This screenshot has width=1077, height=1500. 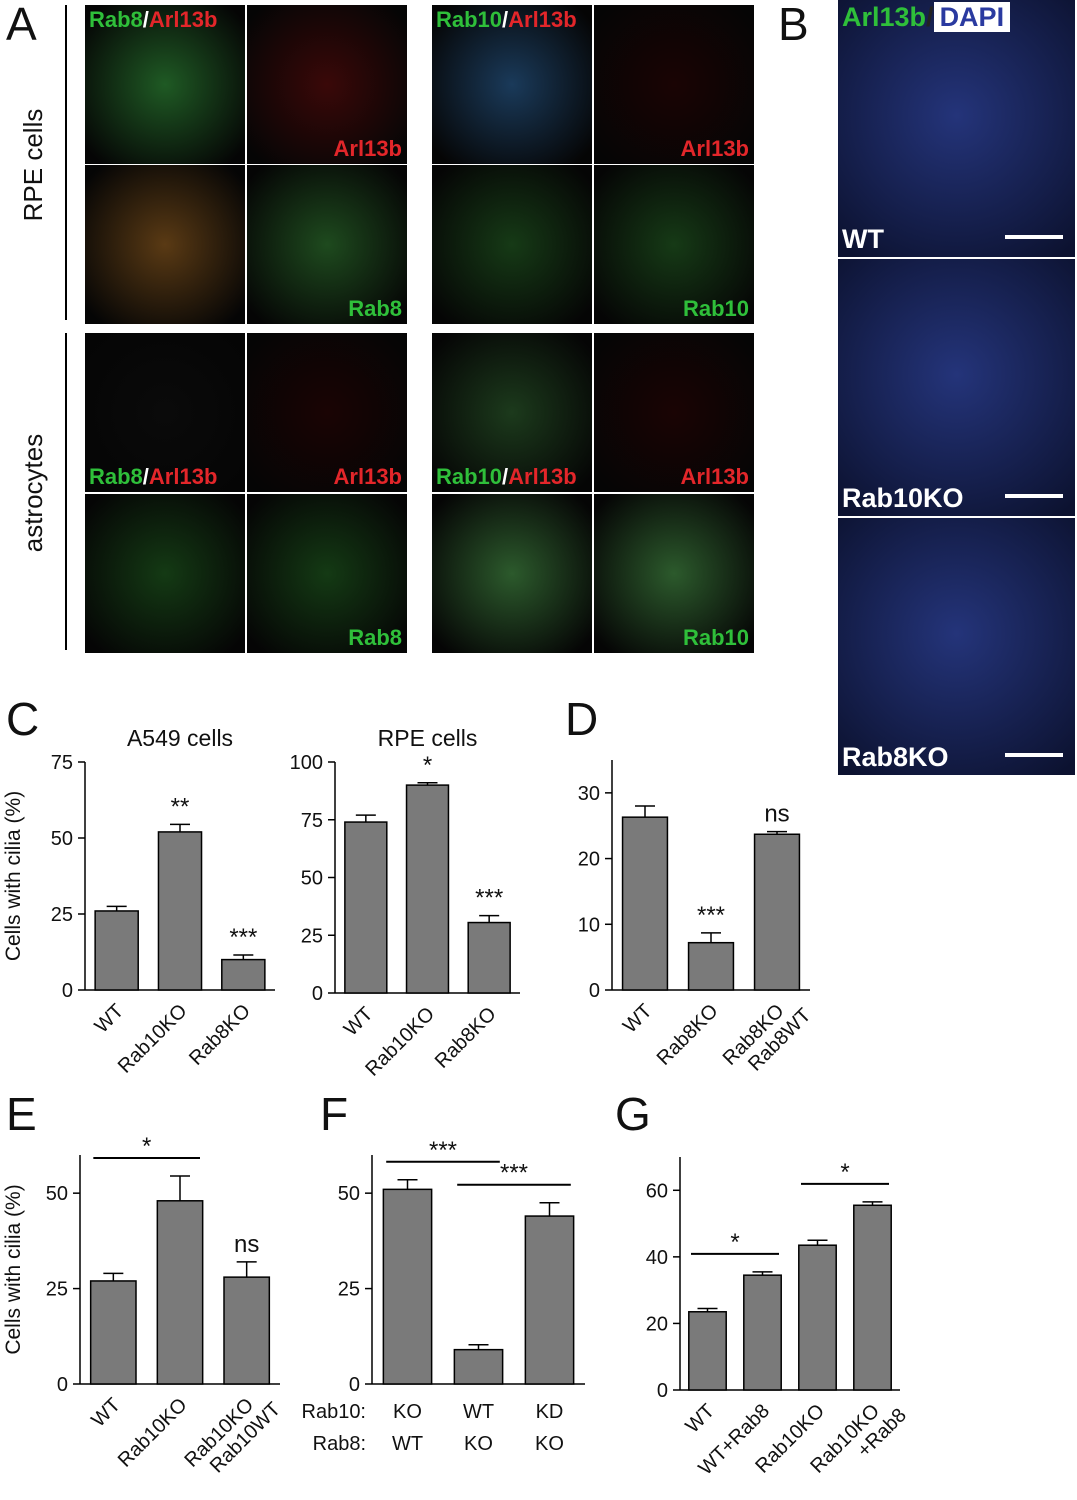 What do you see at coordinates (550, 1412) in the screenshot?
I see `x-tick-label: KD` at bounding box center [550, 1412].